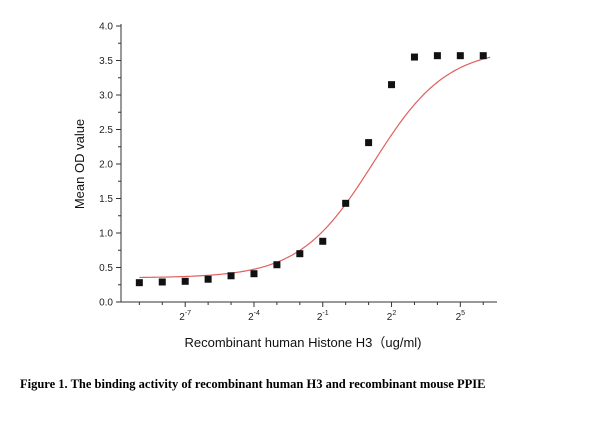 The height and width of the screenshot is (422, 593). What do you see at coordinates (106, 96) in the screenshot?
I see `y-tick-label: 3.0` at bounding box center [106, 96].